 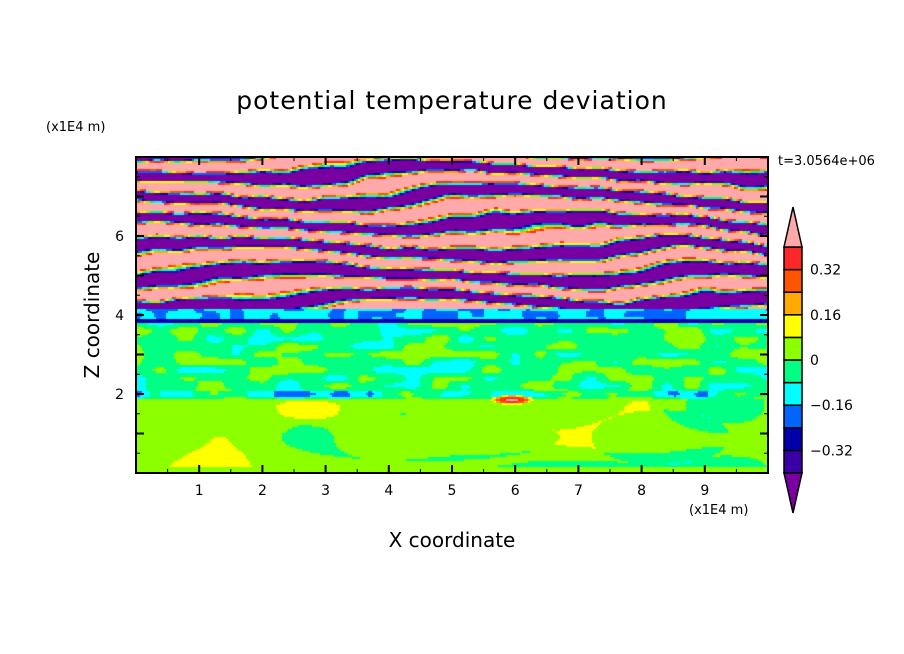 What do you see at coordinates (641, 491) in the screenshot?
I see `x-tick-label: 8` at bounding box center [641, 491].